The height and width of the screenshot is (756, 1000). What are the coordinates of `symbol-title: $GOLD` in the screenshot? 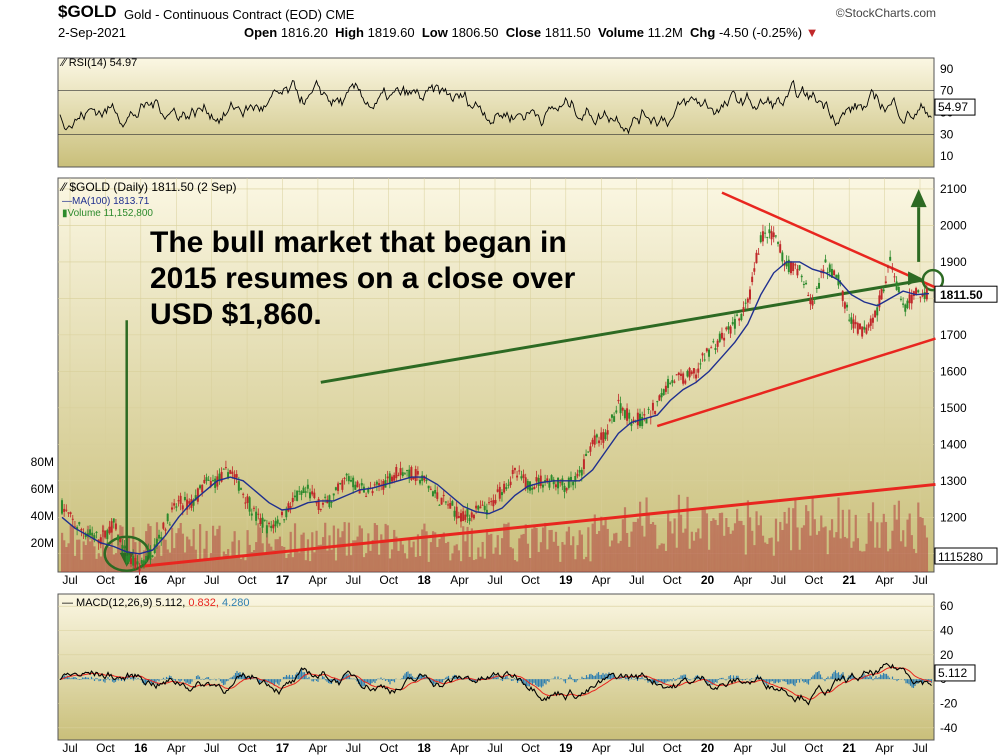 It's located at (87, 11).